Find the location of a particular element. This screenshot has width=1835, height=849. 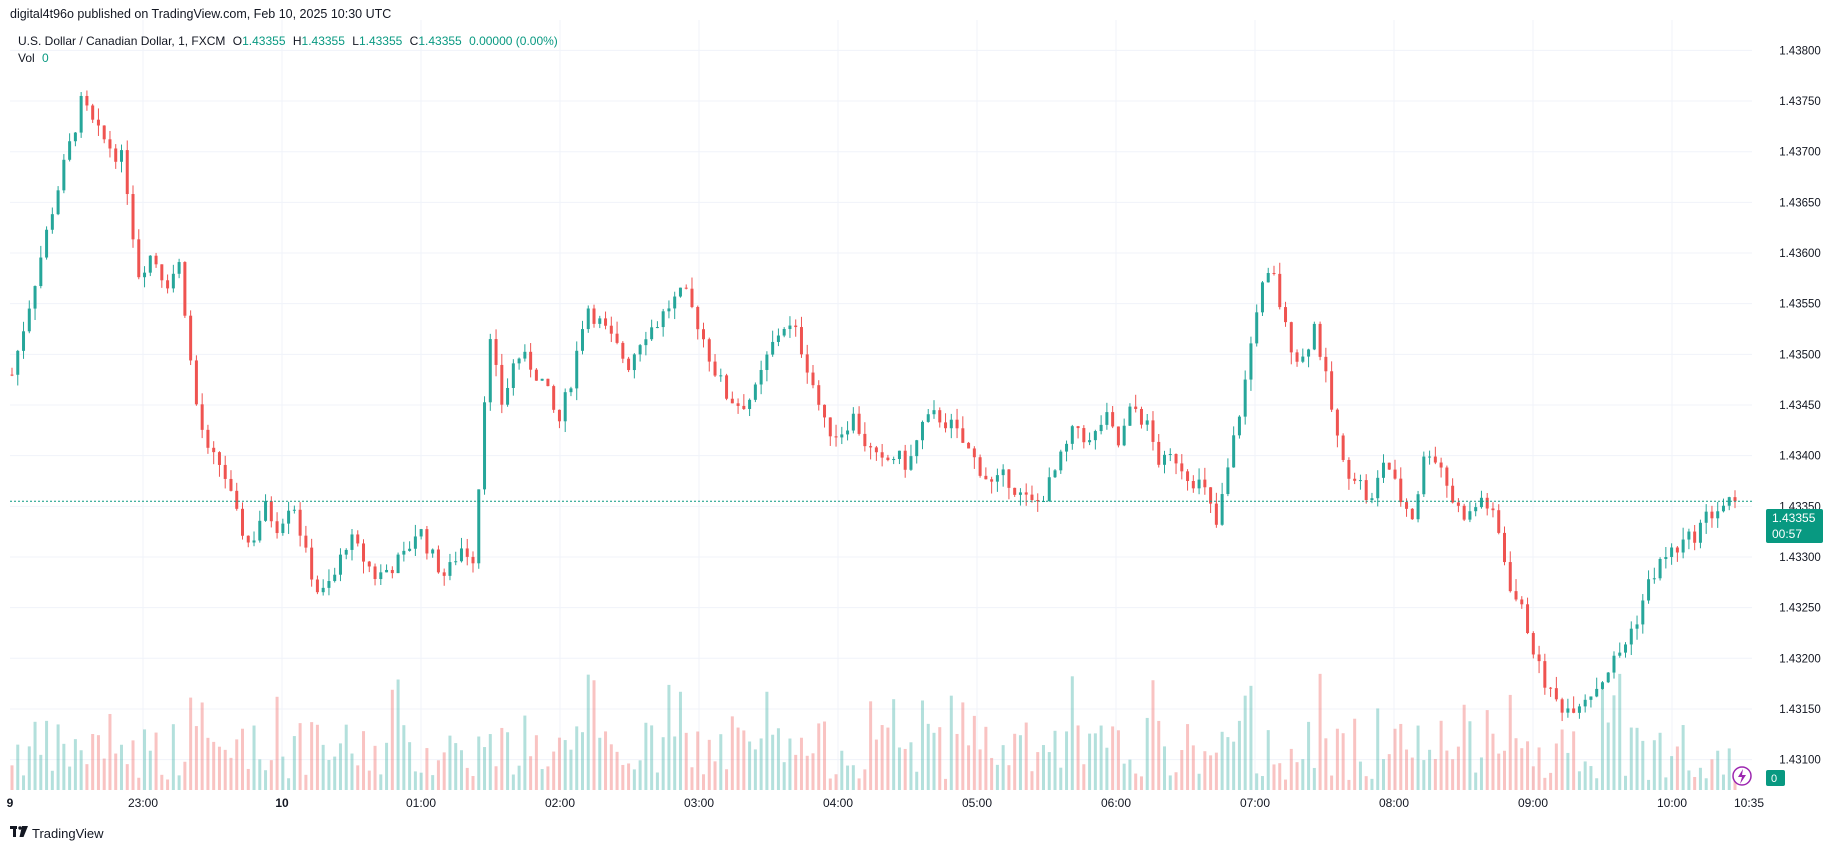

volume-legend: Vol 0 is located at coordinates (35, 58).